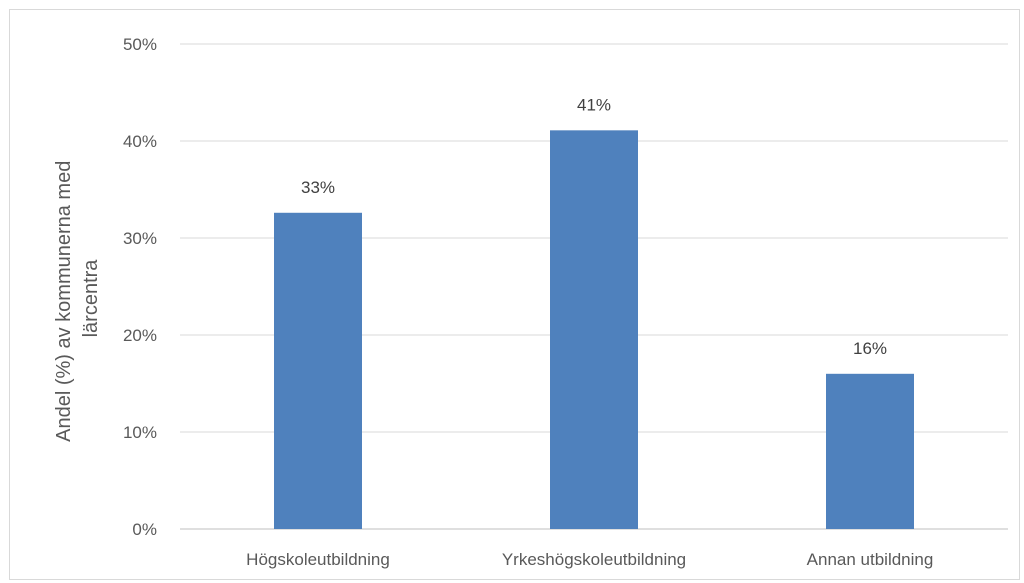  What do you see at coordinates (140, 44) in the screenshot?
I see `y-tick-label: 50%` at bounding box center [140, 44].